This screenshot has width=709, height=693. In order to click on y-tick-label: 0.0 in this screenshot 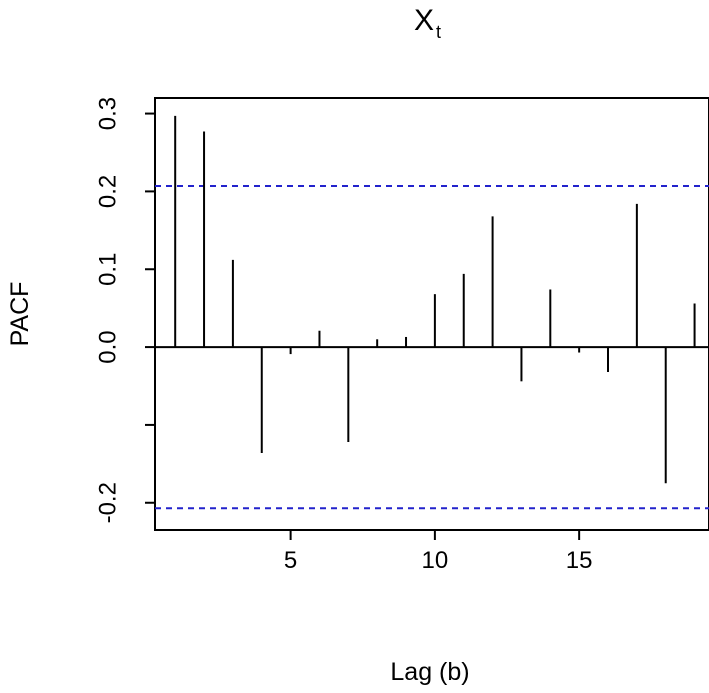, I will do `click(107, 346)`.